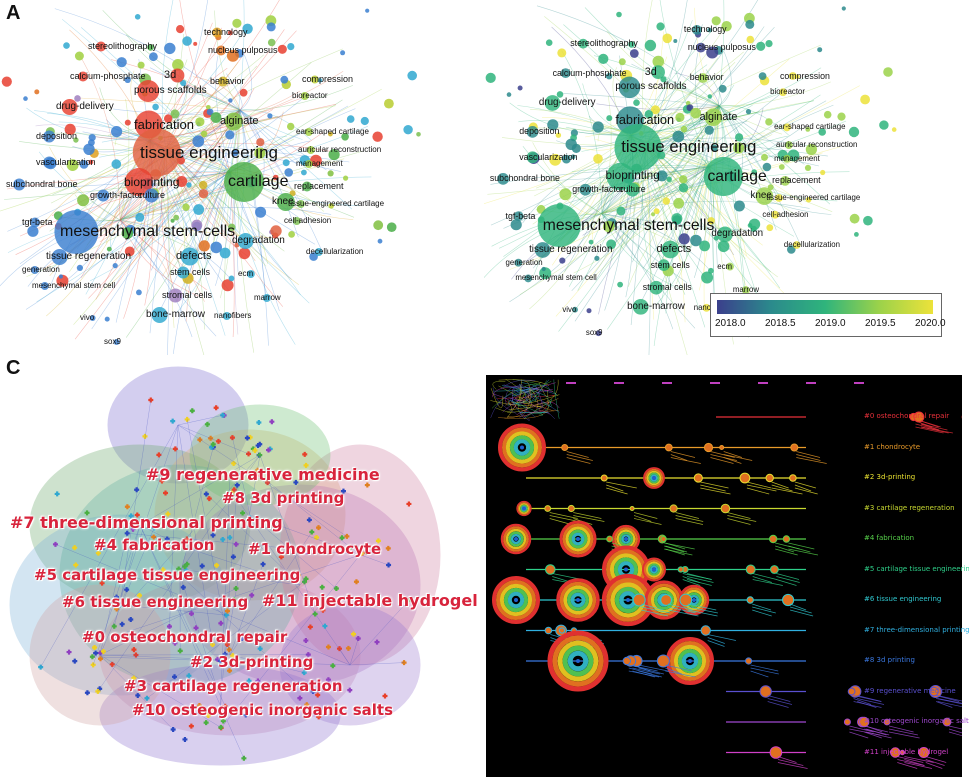  What do you see at coordinates (57, 136) in the screenshot?
I see `keyword-label-deposition: deposition` at bounding box center [57, 136].